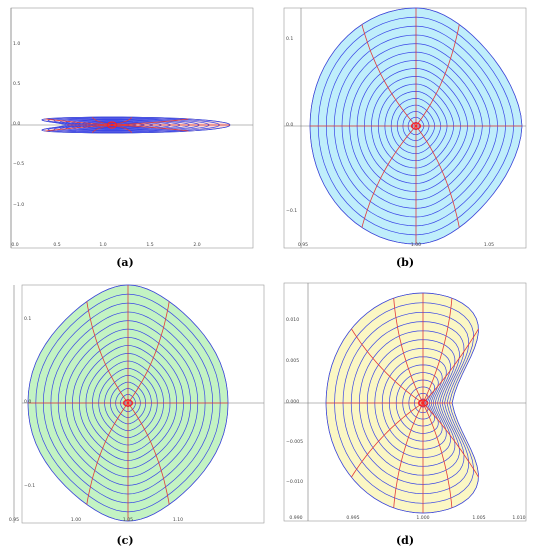 This screenshot has width=533, height=550. Describe the element at coordinates (18, 205) in the screenshot. I see `y-tick-label: −1.0` at that location.